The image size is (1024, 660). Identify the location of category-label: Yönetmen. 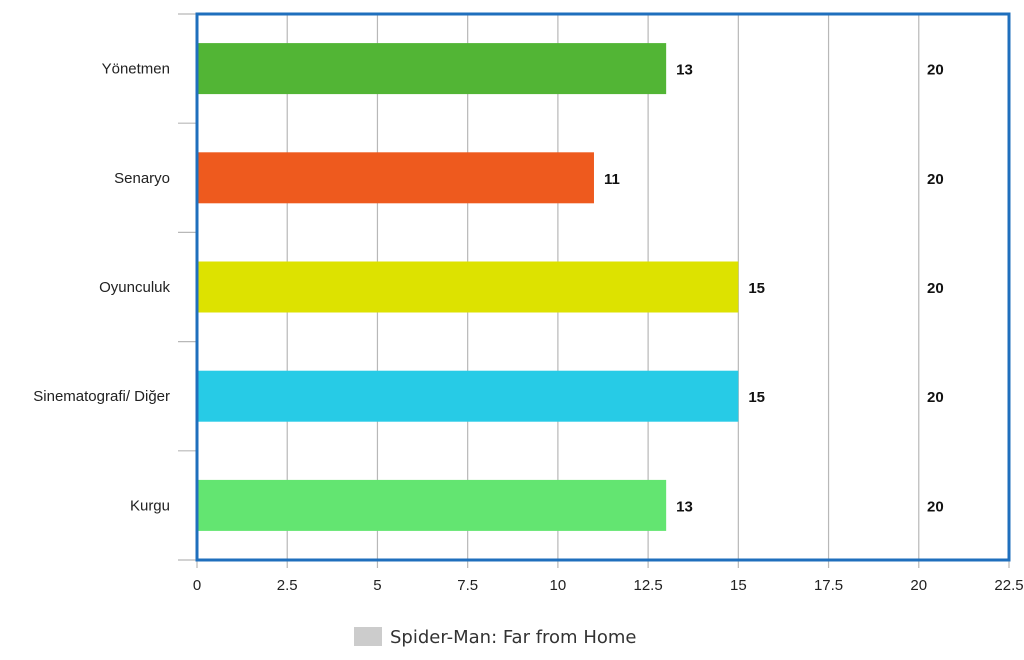
(136, 69).